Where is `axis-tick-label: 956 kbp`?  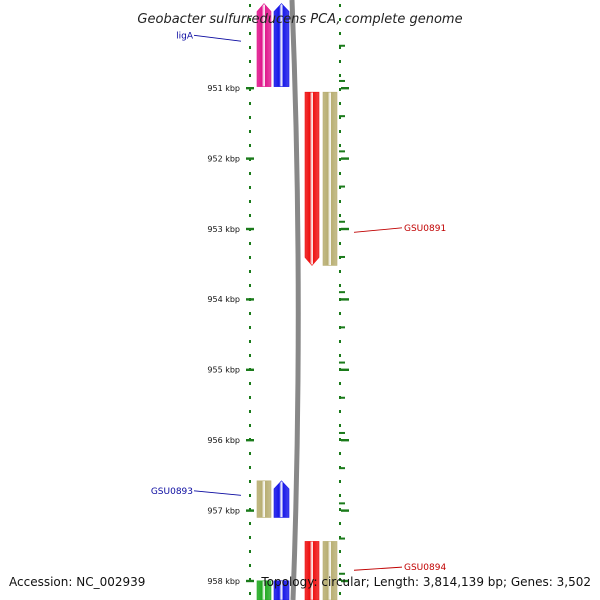 axis-tick-label: 956 kbp is located at coordinates (223, 440).